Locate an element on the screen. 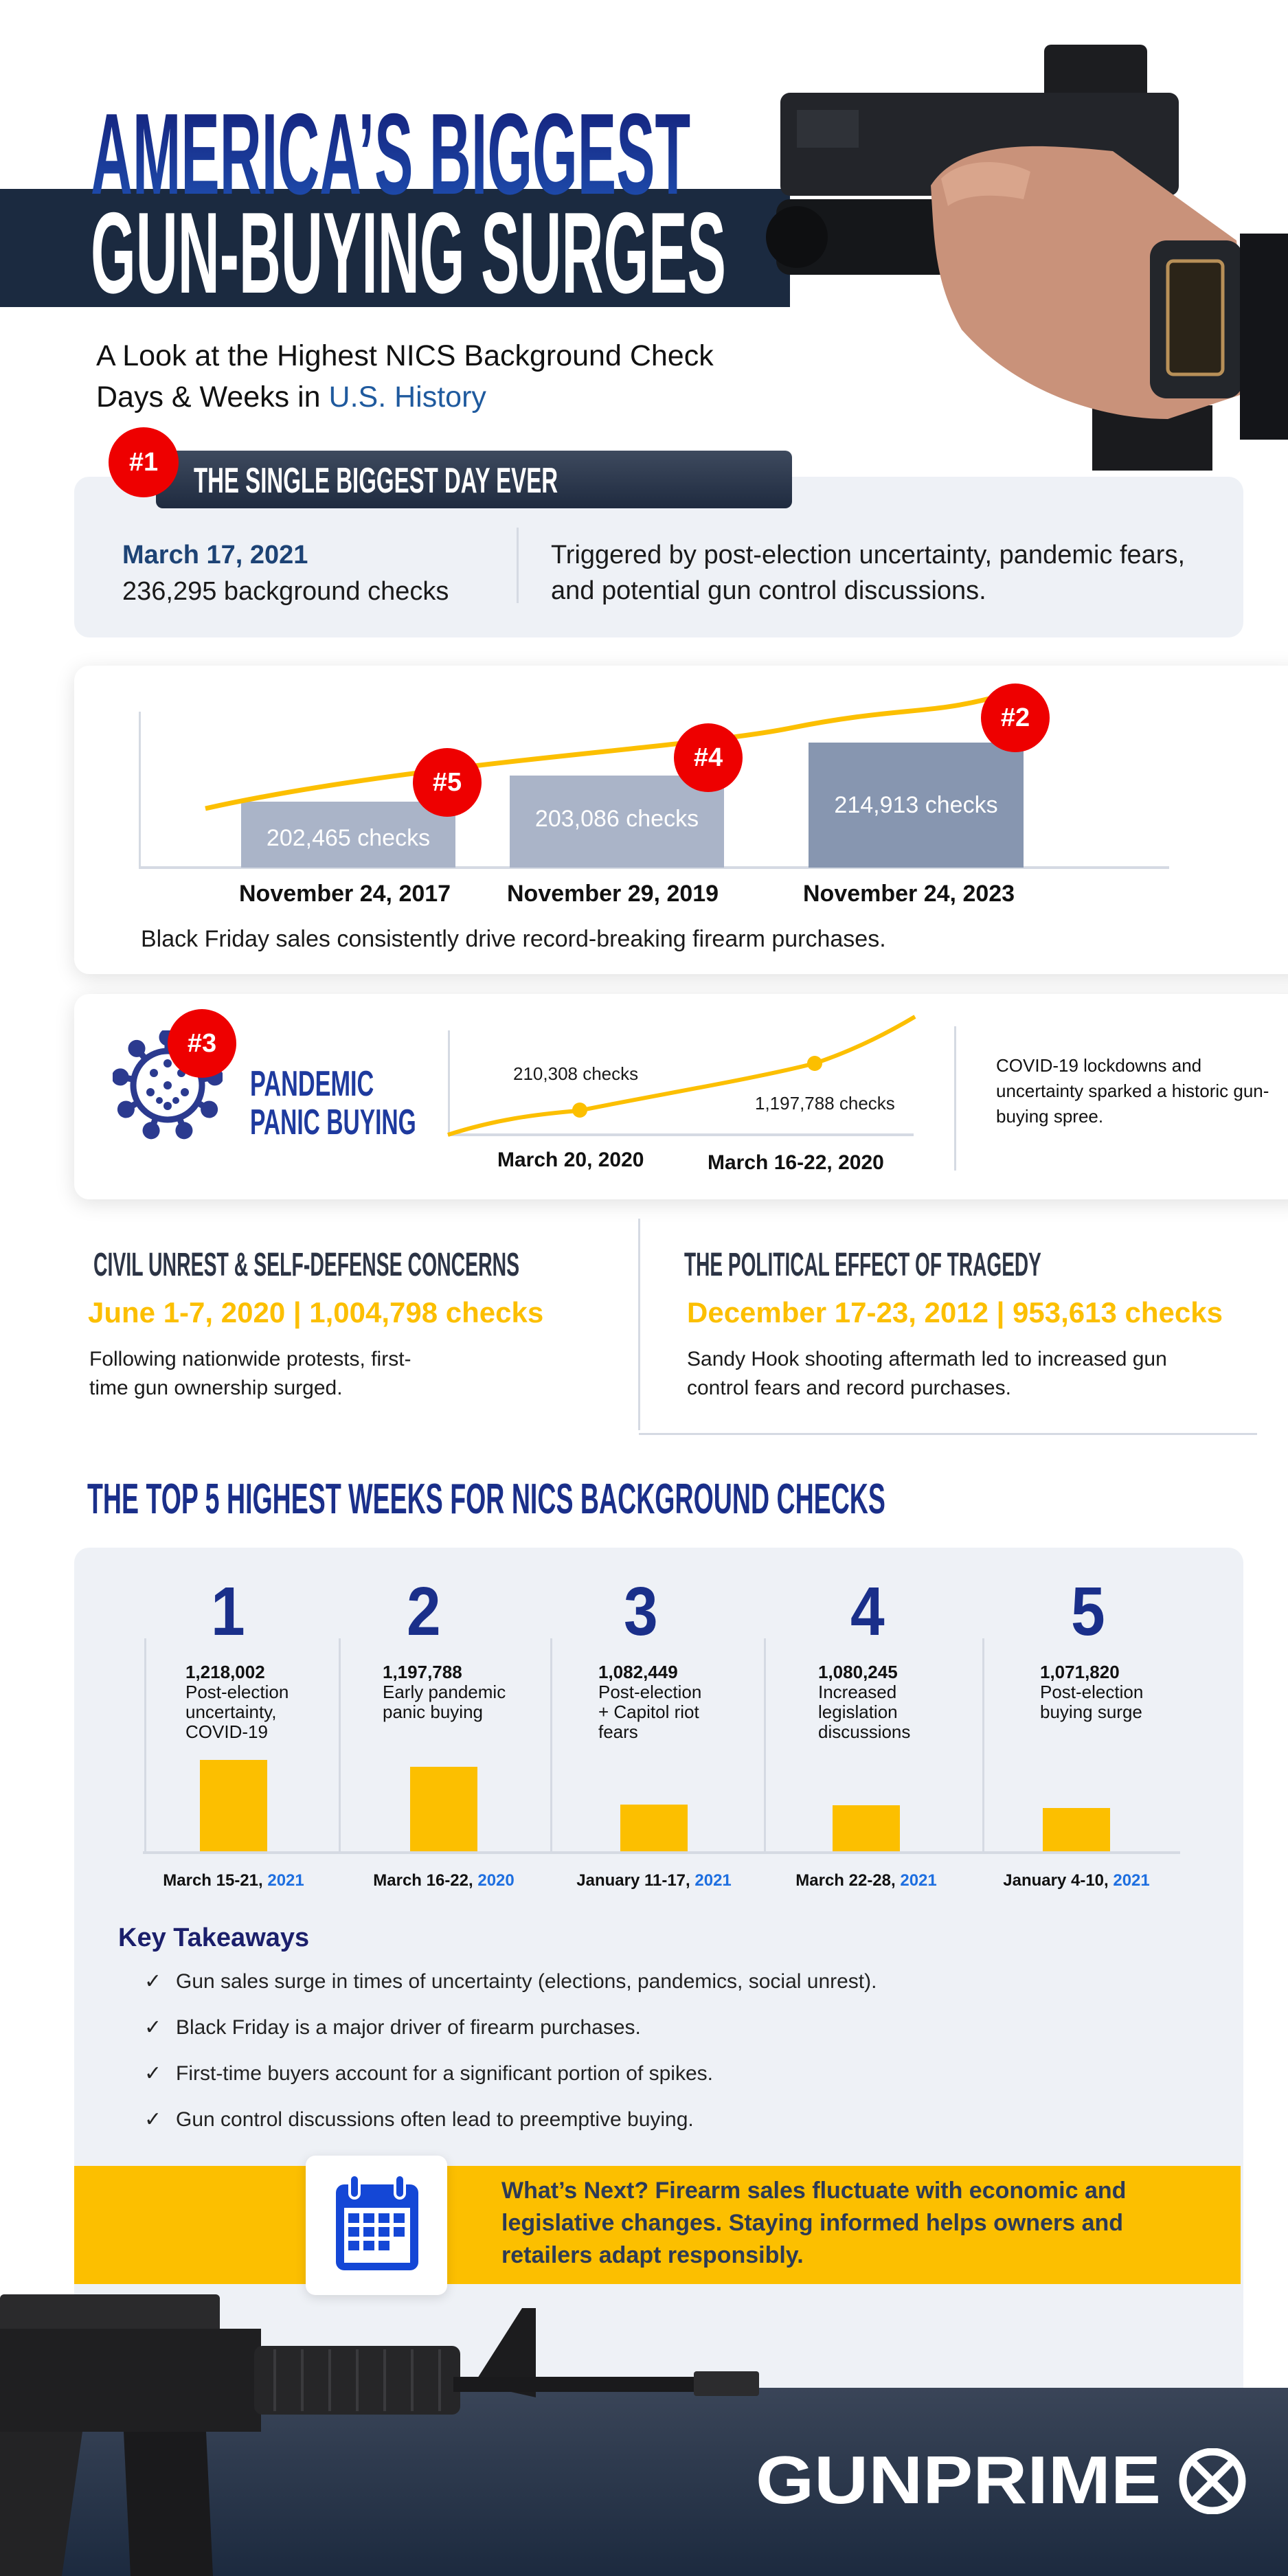 The height and width of the screenshot is (2576, 1288). takeaways-heading: Key Takeaways is located at coordinates (214, 1937).